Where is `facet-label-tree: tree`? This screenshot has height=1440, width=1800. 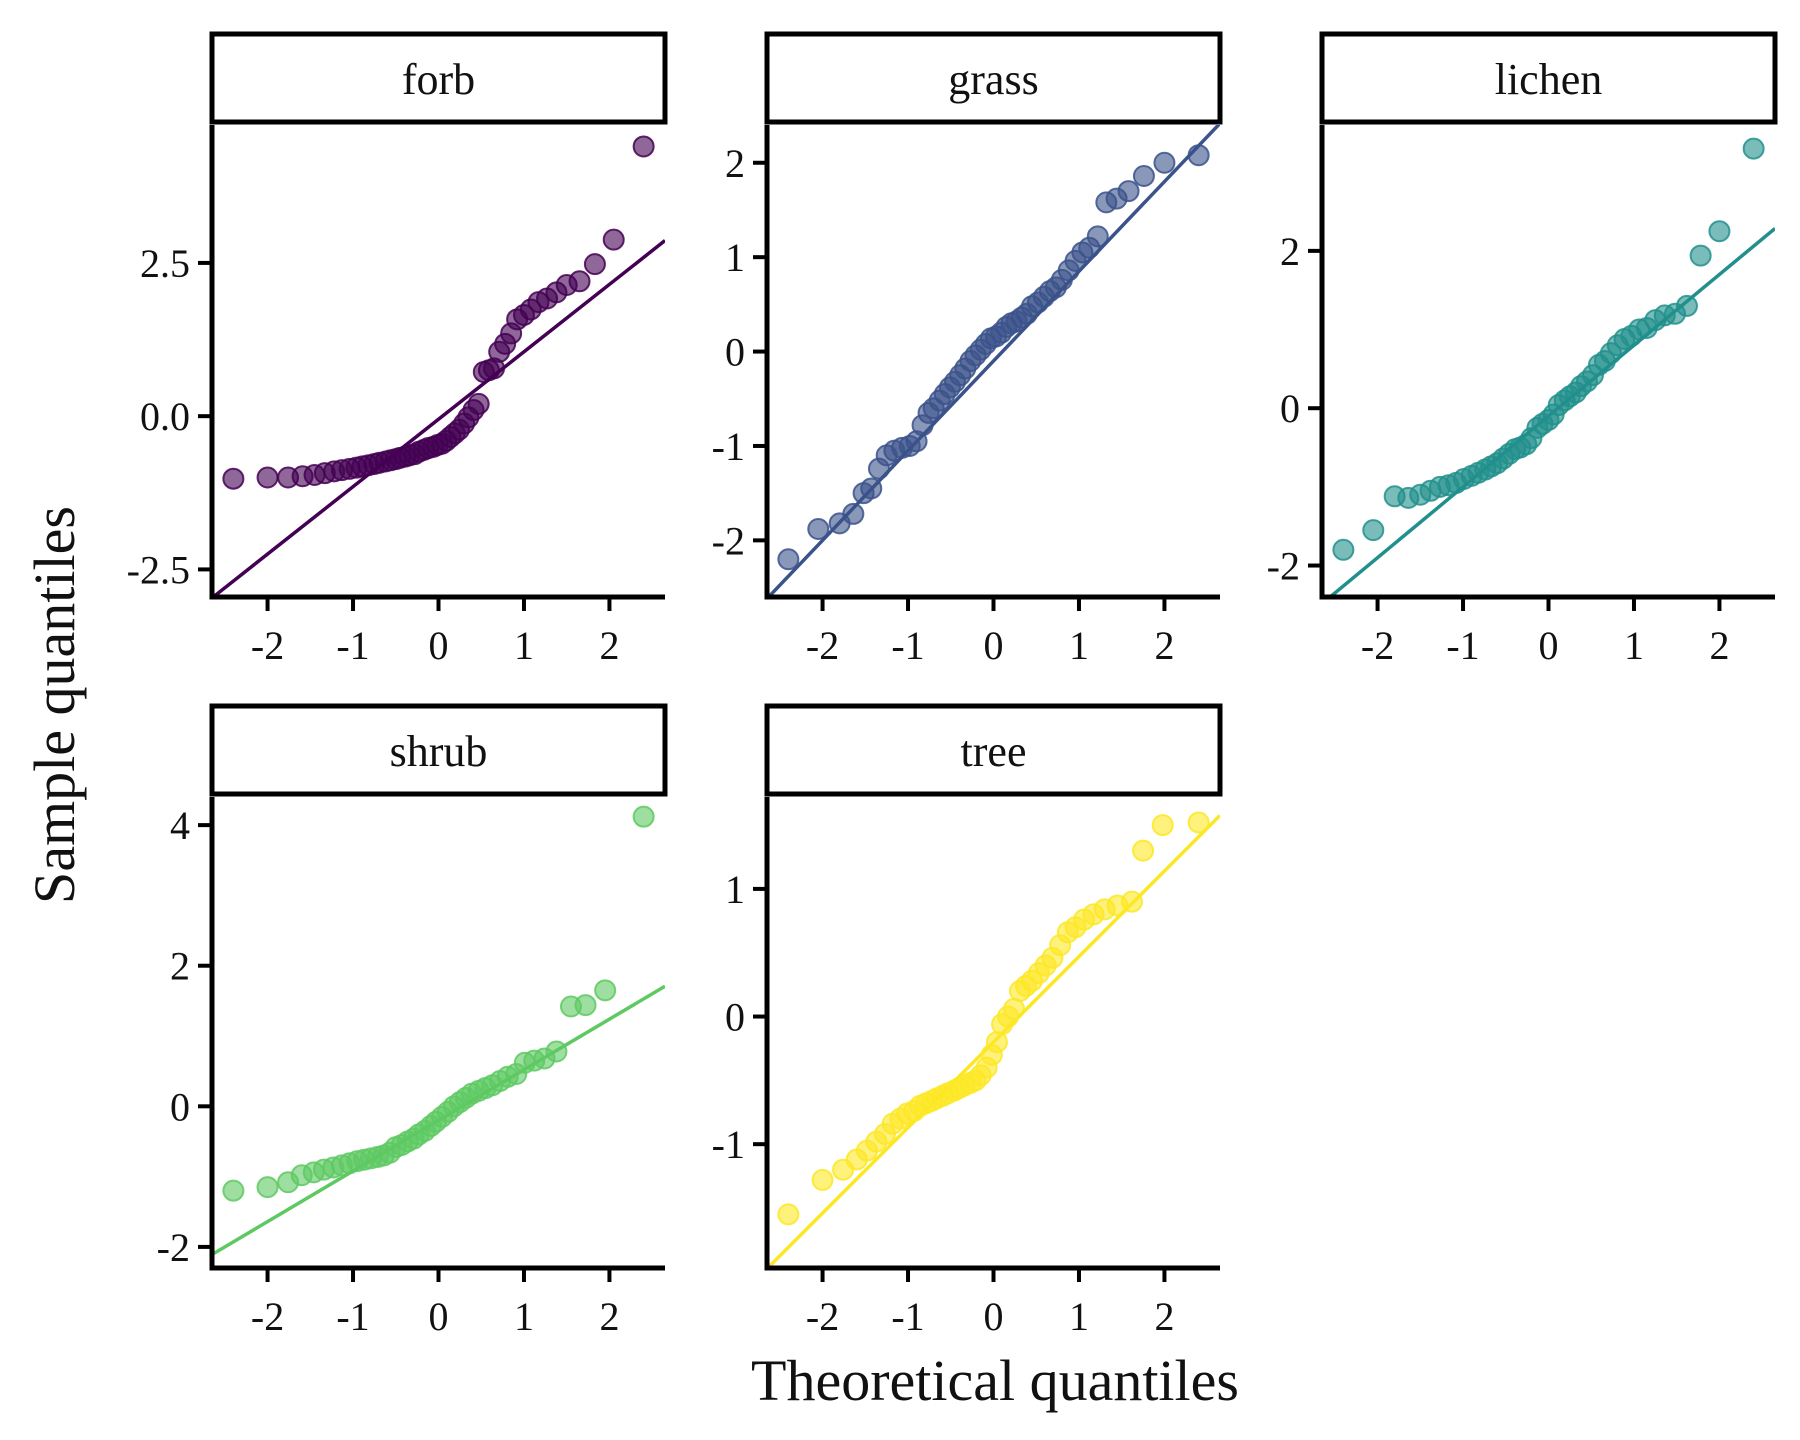 facet-label-tree: tree is located at coordinates (994, 751).